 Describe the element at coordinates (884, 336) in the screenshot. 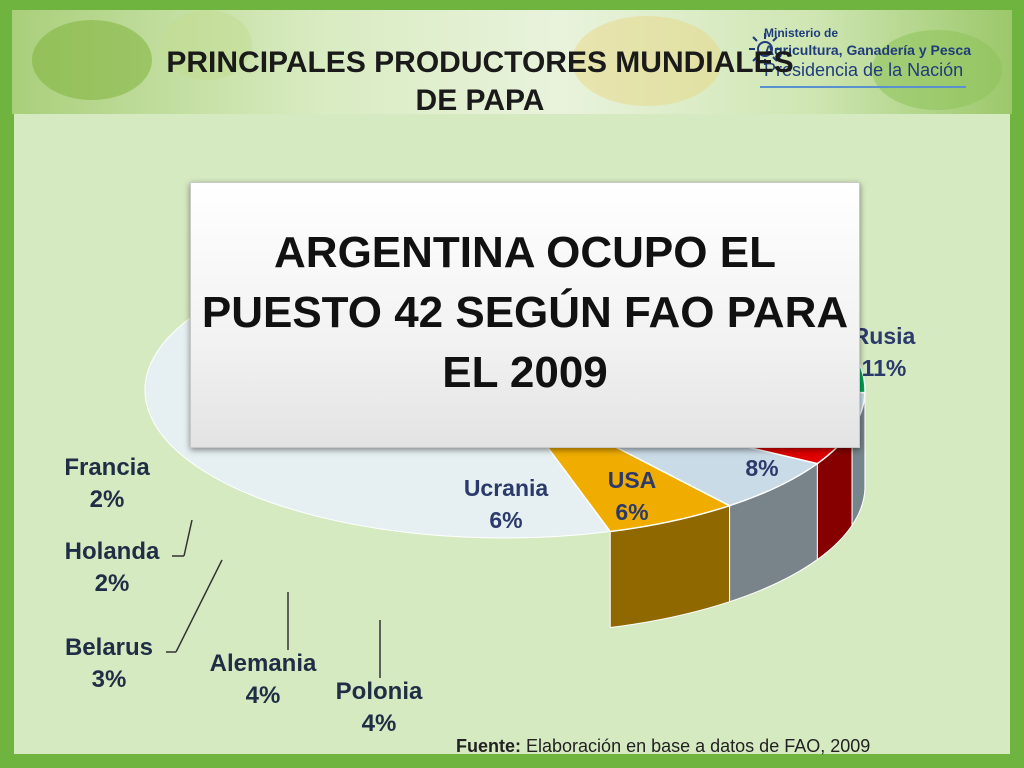

I see `label-rusia-name: Rusia` at that location.